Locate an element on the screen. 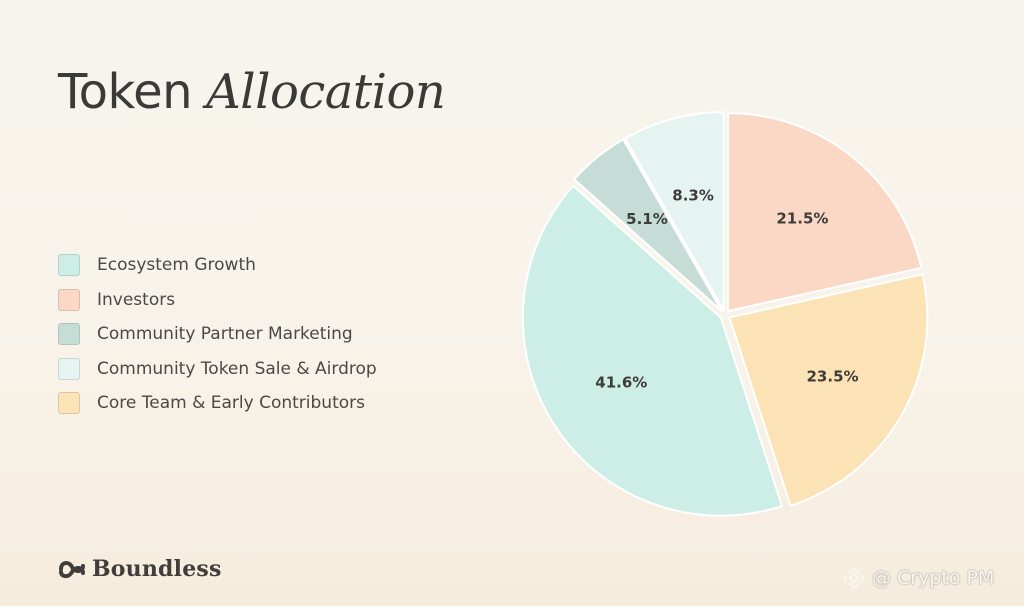 The image size is (1024, 606). title-main: Token is located at coordinates (125, 92).